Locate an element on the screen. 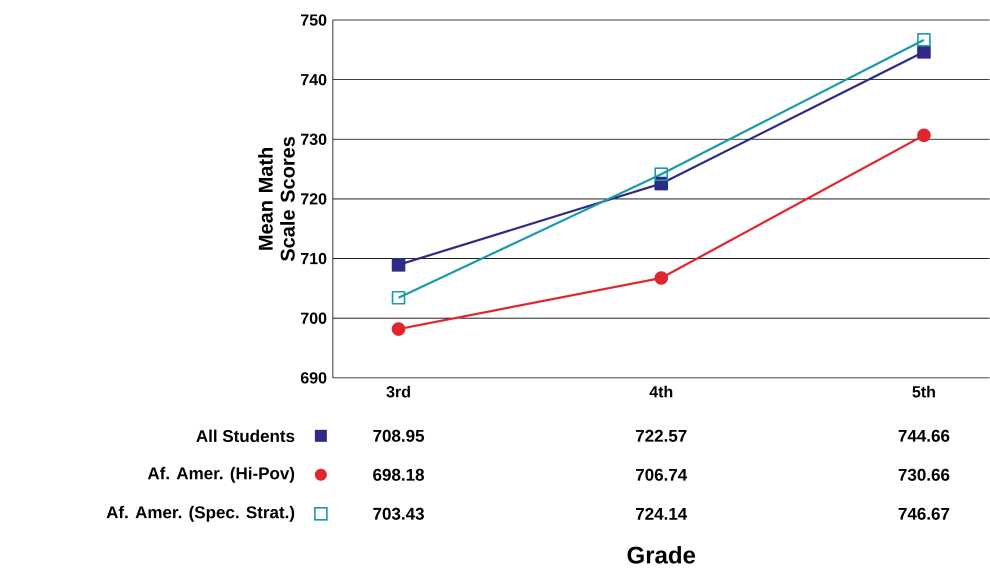  data-label: 703.43 is located at coordinates (398, 514).